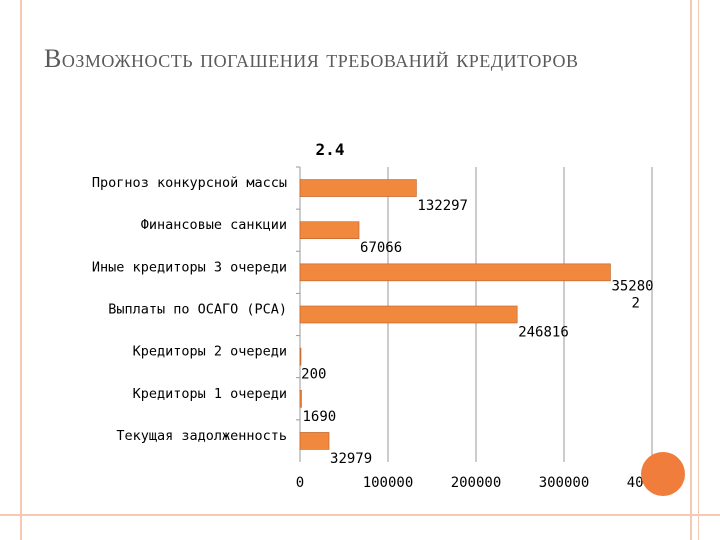 This screenshot has width=720, height=540. Describe the element at coordinates (632, 286) in the screenshot. I see `data-label-line: 35280` at that location.